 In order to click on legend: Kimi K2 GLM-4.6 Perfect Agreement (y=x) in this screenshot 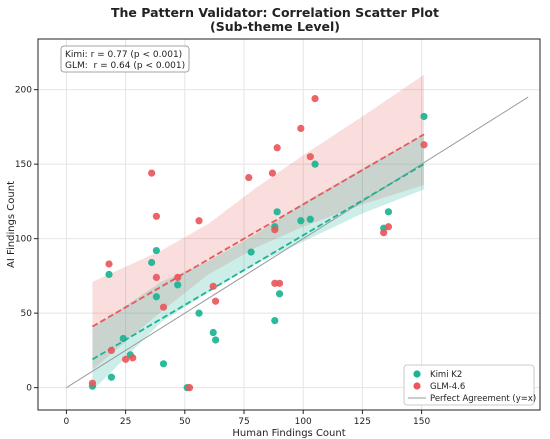, I will do `click(469, 385)`.